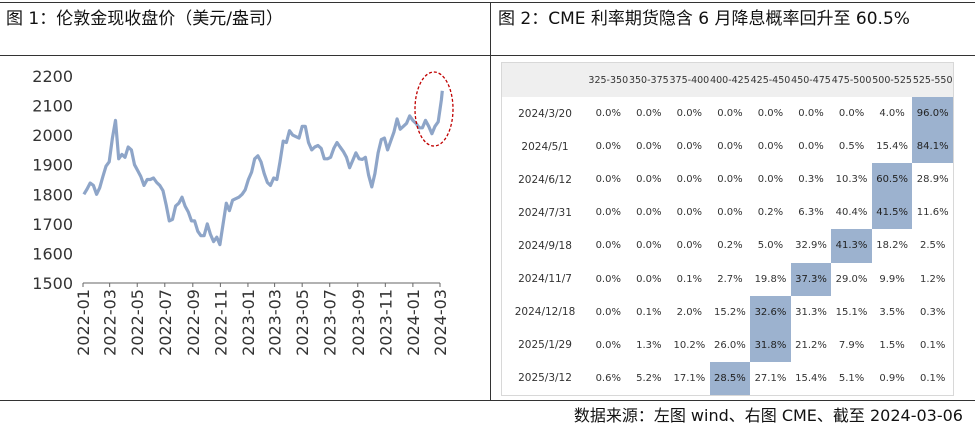  What do you see at coordinates (851, 378) in the screenshot?
I see `table-cell-8-6: 5.1%` at bounding box center [851, 378].